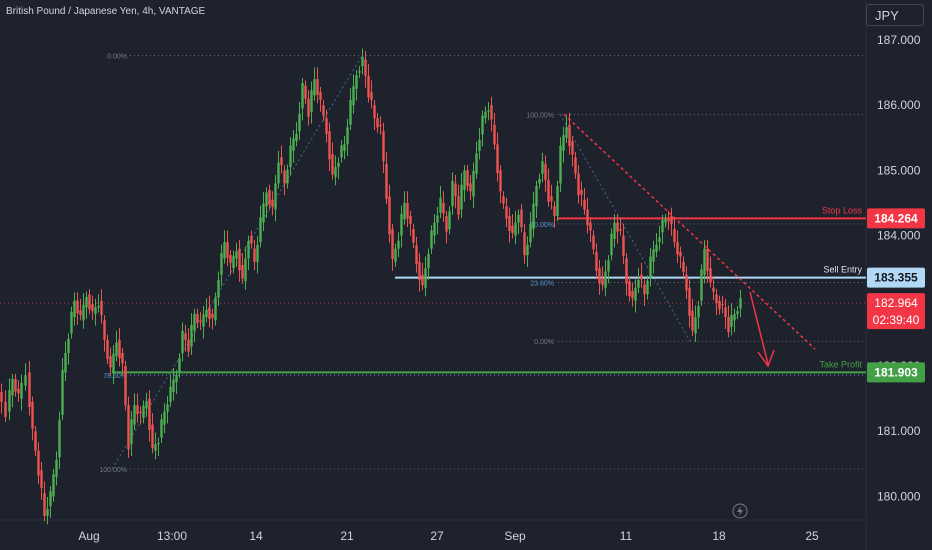 The image size is (932, 550). What do you see at coordinates (172, 536) in the screenshot?
I see `x-tick-label: 13:00` at bounding box center [172, 536].